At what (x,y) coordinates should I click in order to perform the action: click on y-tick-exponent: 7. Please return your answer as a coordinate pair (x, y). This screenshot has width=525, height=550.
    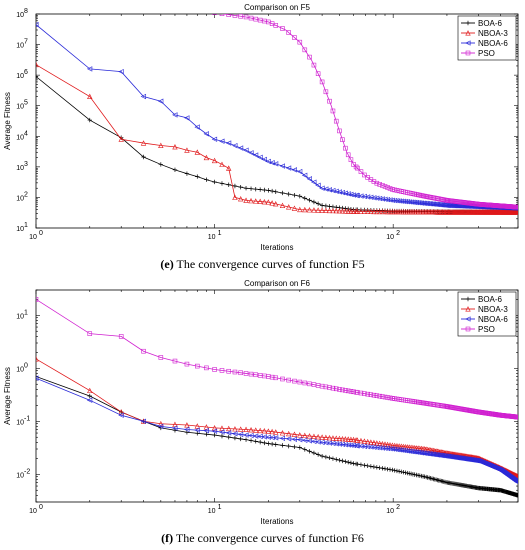
    Looking at the image, I should click on (26, 42).